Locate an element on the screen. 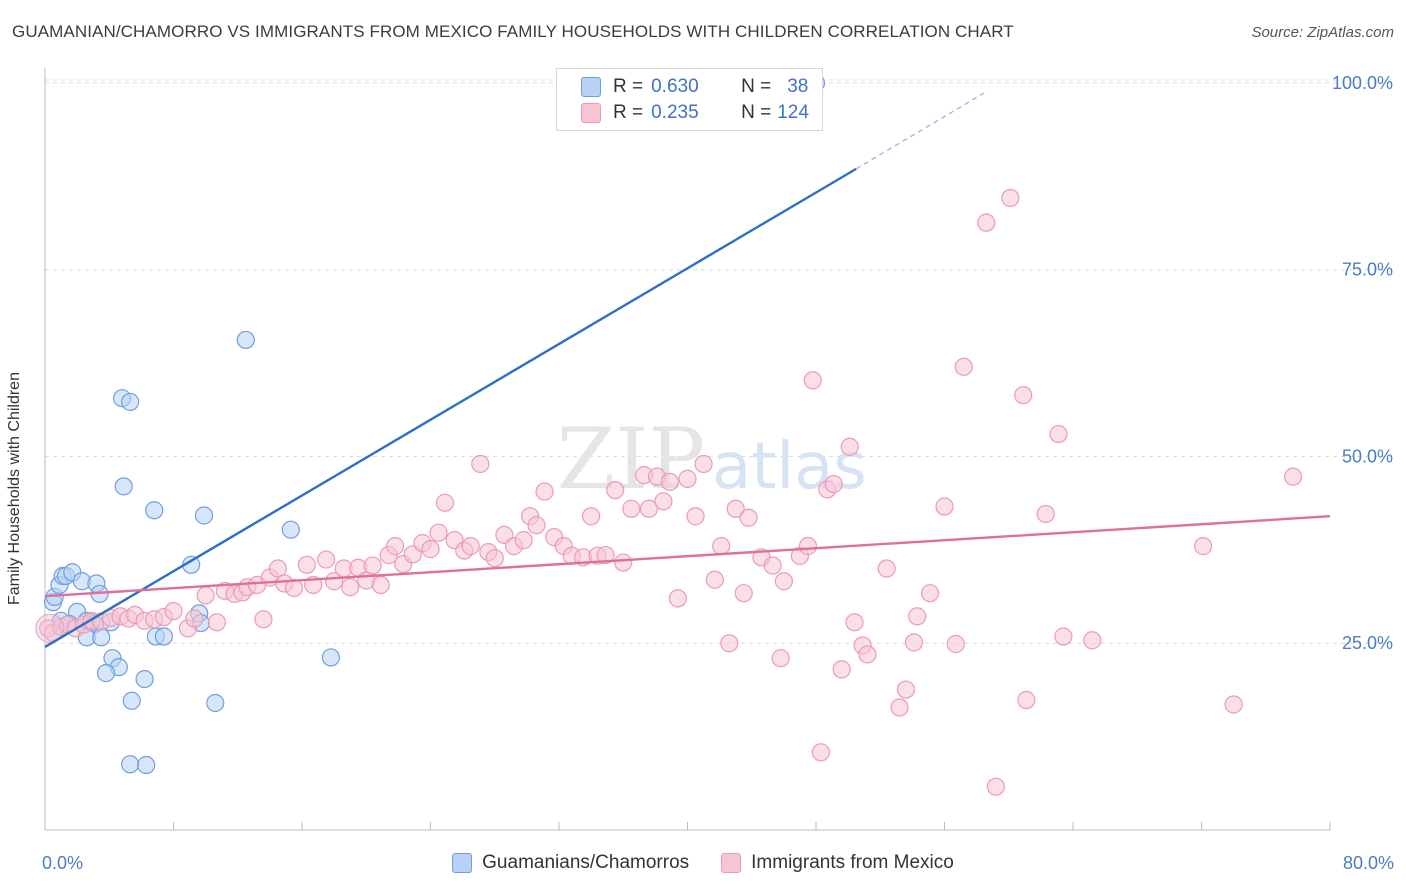 The width and height of the screenshot is (1406, 892). legend-item-mexico: Immigrants from Mexico is located at coordinates (837, 863).